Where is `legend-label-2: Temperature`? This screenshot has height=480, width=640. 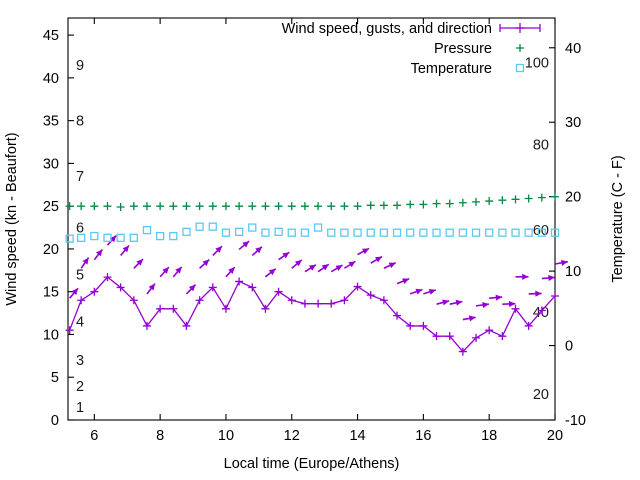
legend-label-2: Temperature is located at coordinates (451, 69).